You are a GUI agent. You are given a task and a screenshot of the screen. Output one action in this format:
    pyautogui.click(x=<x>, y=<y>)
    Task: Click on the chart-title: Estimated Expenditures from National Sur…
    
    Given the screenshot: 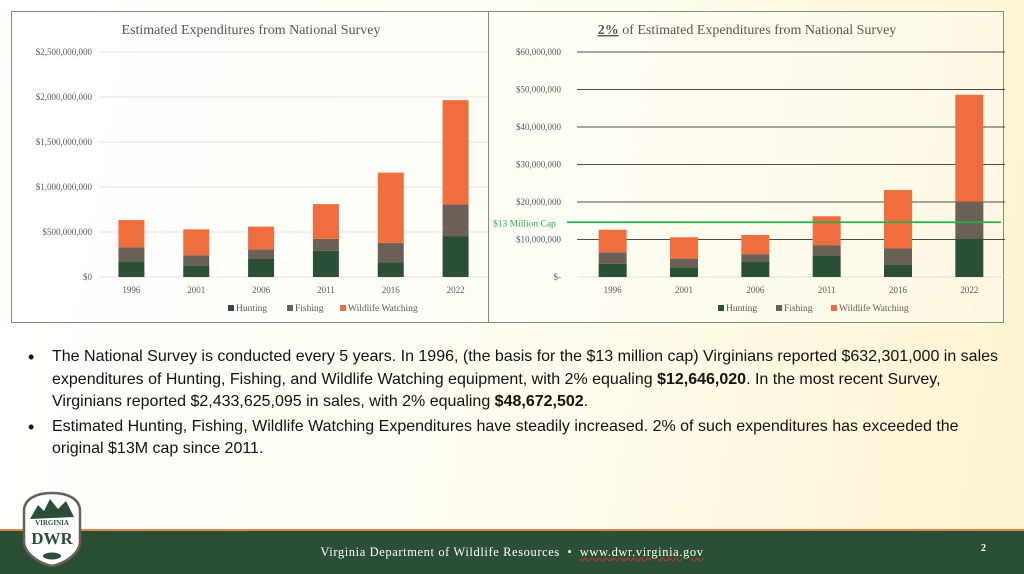 What is the action you would take?
    pyautogui.click(x=251, y=30)
    